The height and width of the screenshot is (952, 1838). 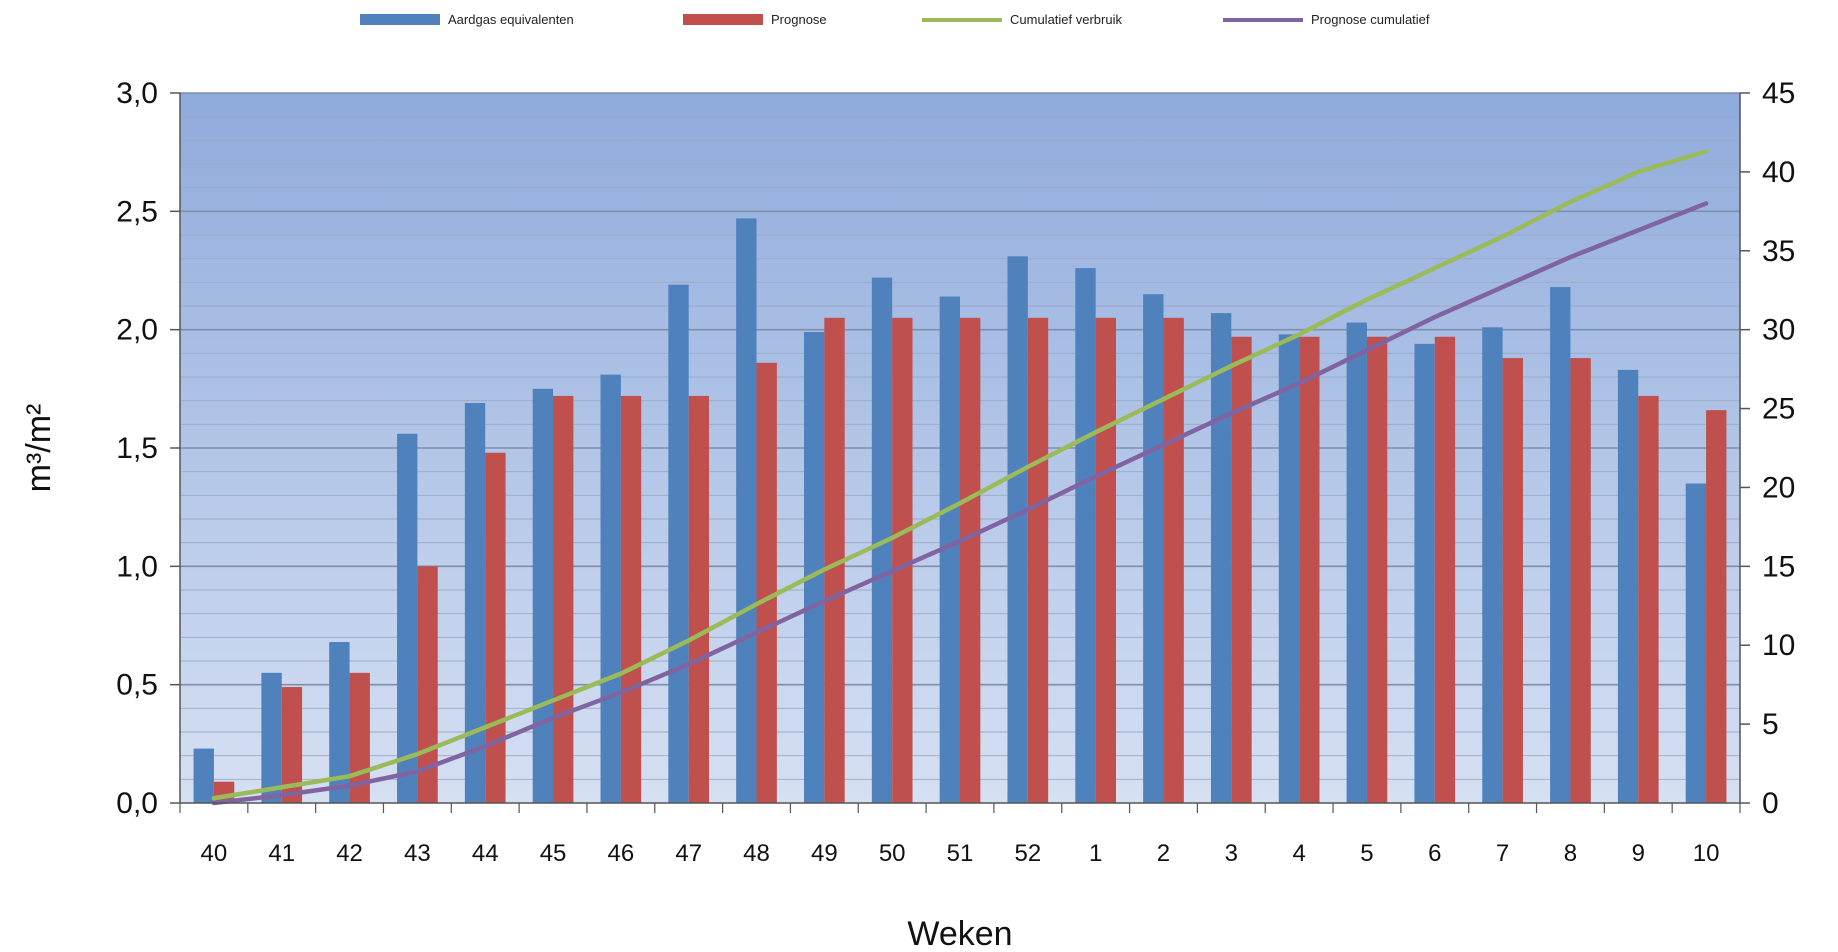 What do you see at coordinates (1638, 853) in the screenshot?
I see `x-tick-label: 9` at bounding box center [1638, 853].